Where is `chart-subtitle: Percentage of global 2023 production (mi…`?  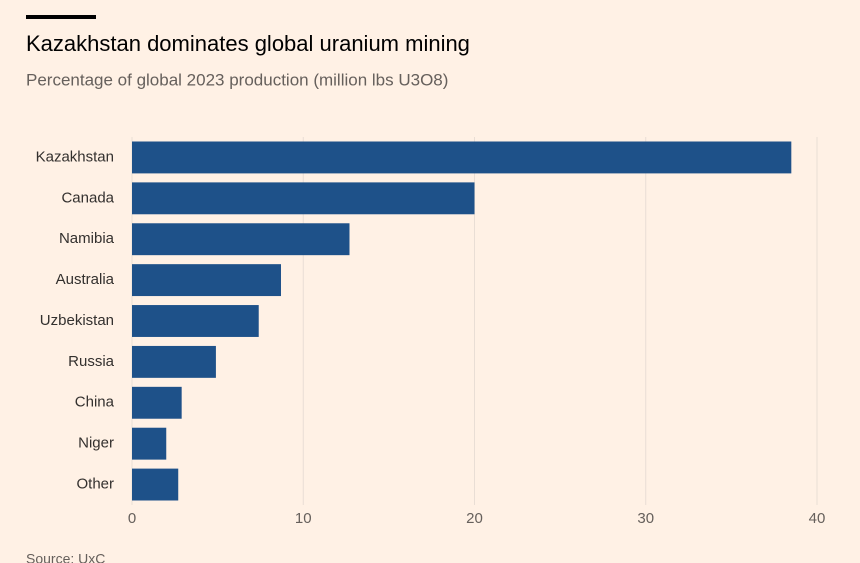
chart-subtitle: Percentage of global 2023 production (mi… is located at coordinates (237, 79).